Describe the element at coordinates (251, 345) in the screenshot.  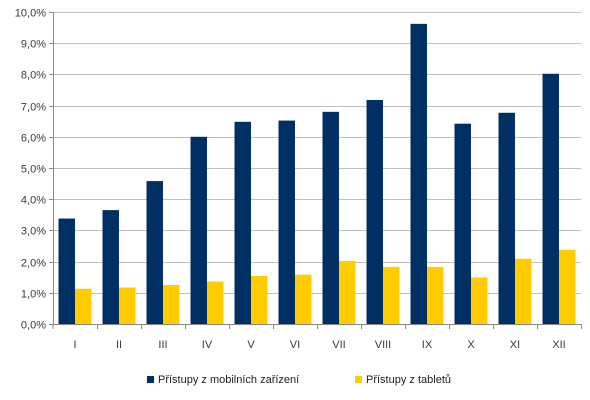
I see `x-tick-label: V` at that location.